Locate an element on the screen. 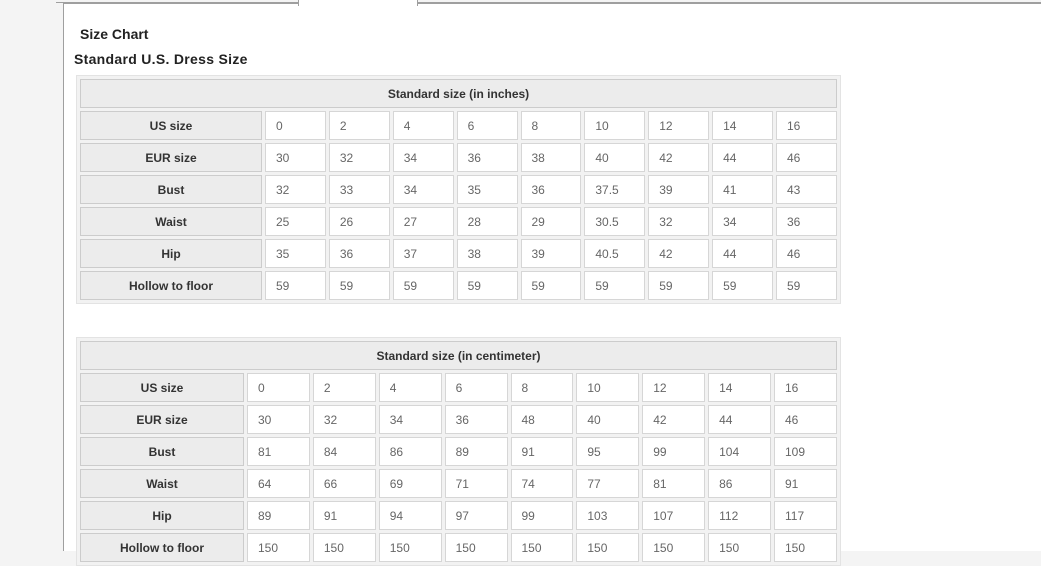  size-value-cell: 29 is located at coordinates (551, 221).